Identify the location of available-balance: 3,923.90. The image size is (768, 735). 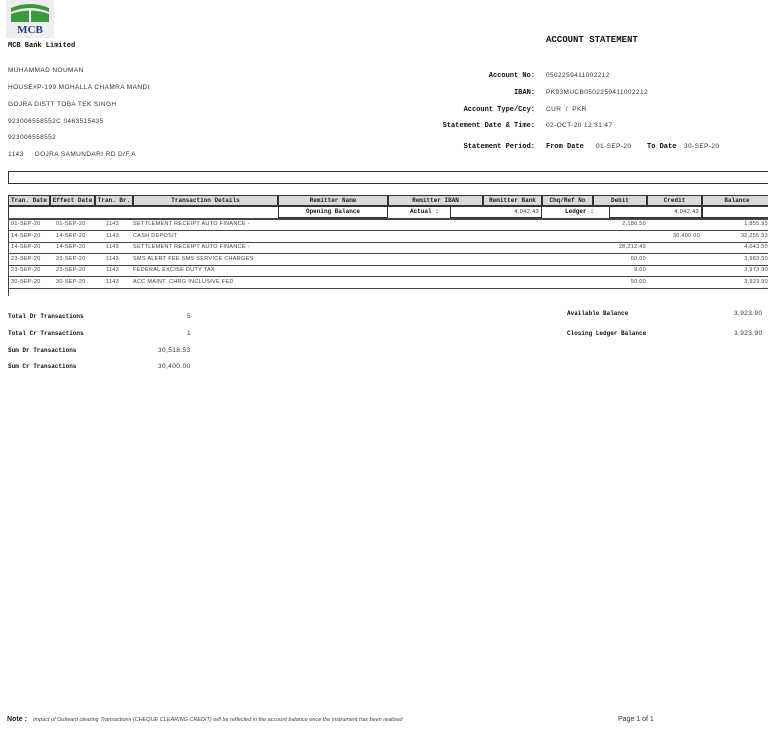
(748, 313).